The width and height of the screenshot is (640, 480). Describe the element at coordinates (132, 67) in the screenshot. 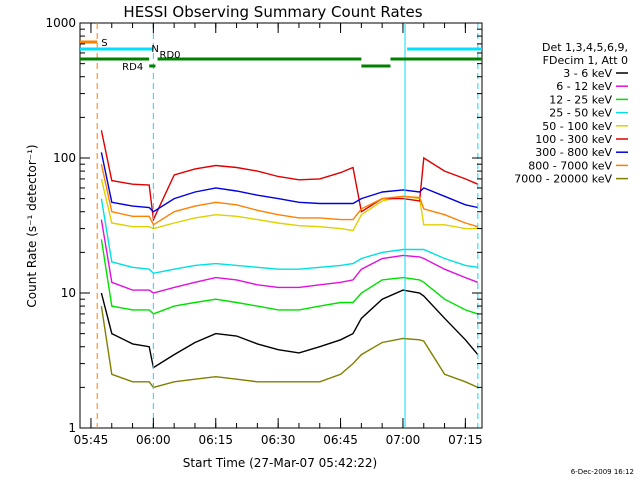

I see `flag-label-rd4: RD4` at that location.